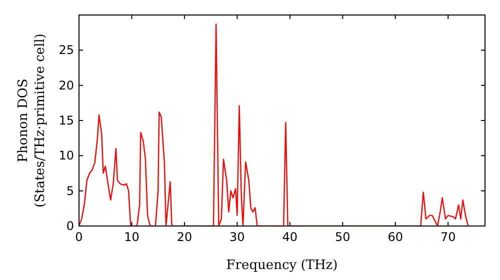 This screenshot has height=280, width=500. Describe the element at coordinates (70, 191) in the screenshot. I see `y-tick-label: 5` at that location.